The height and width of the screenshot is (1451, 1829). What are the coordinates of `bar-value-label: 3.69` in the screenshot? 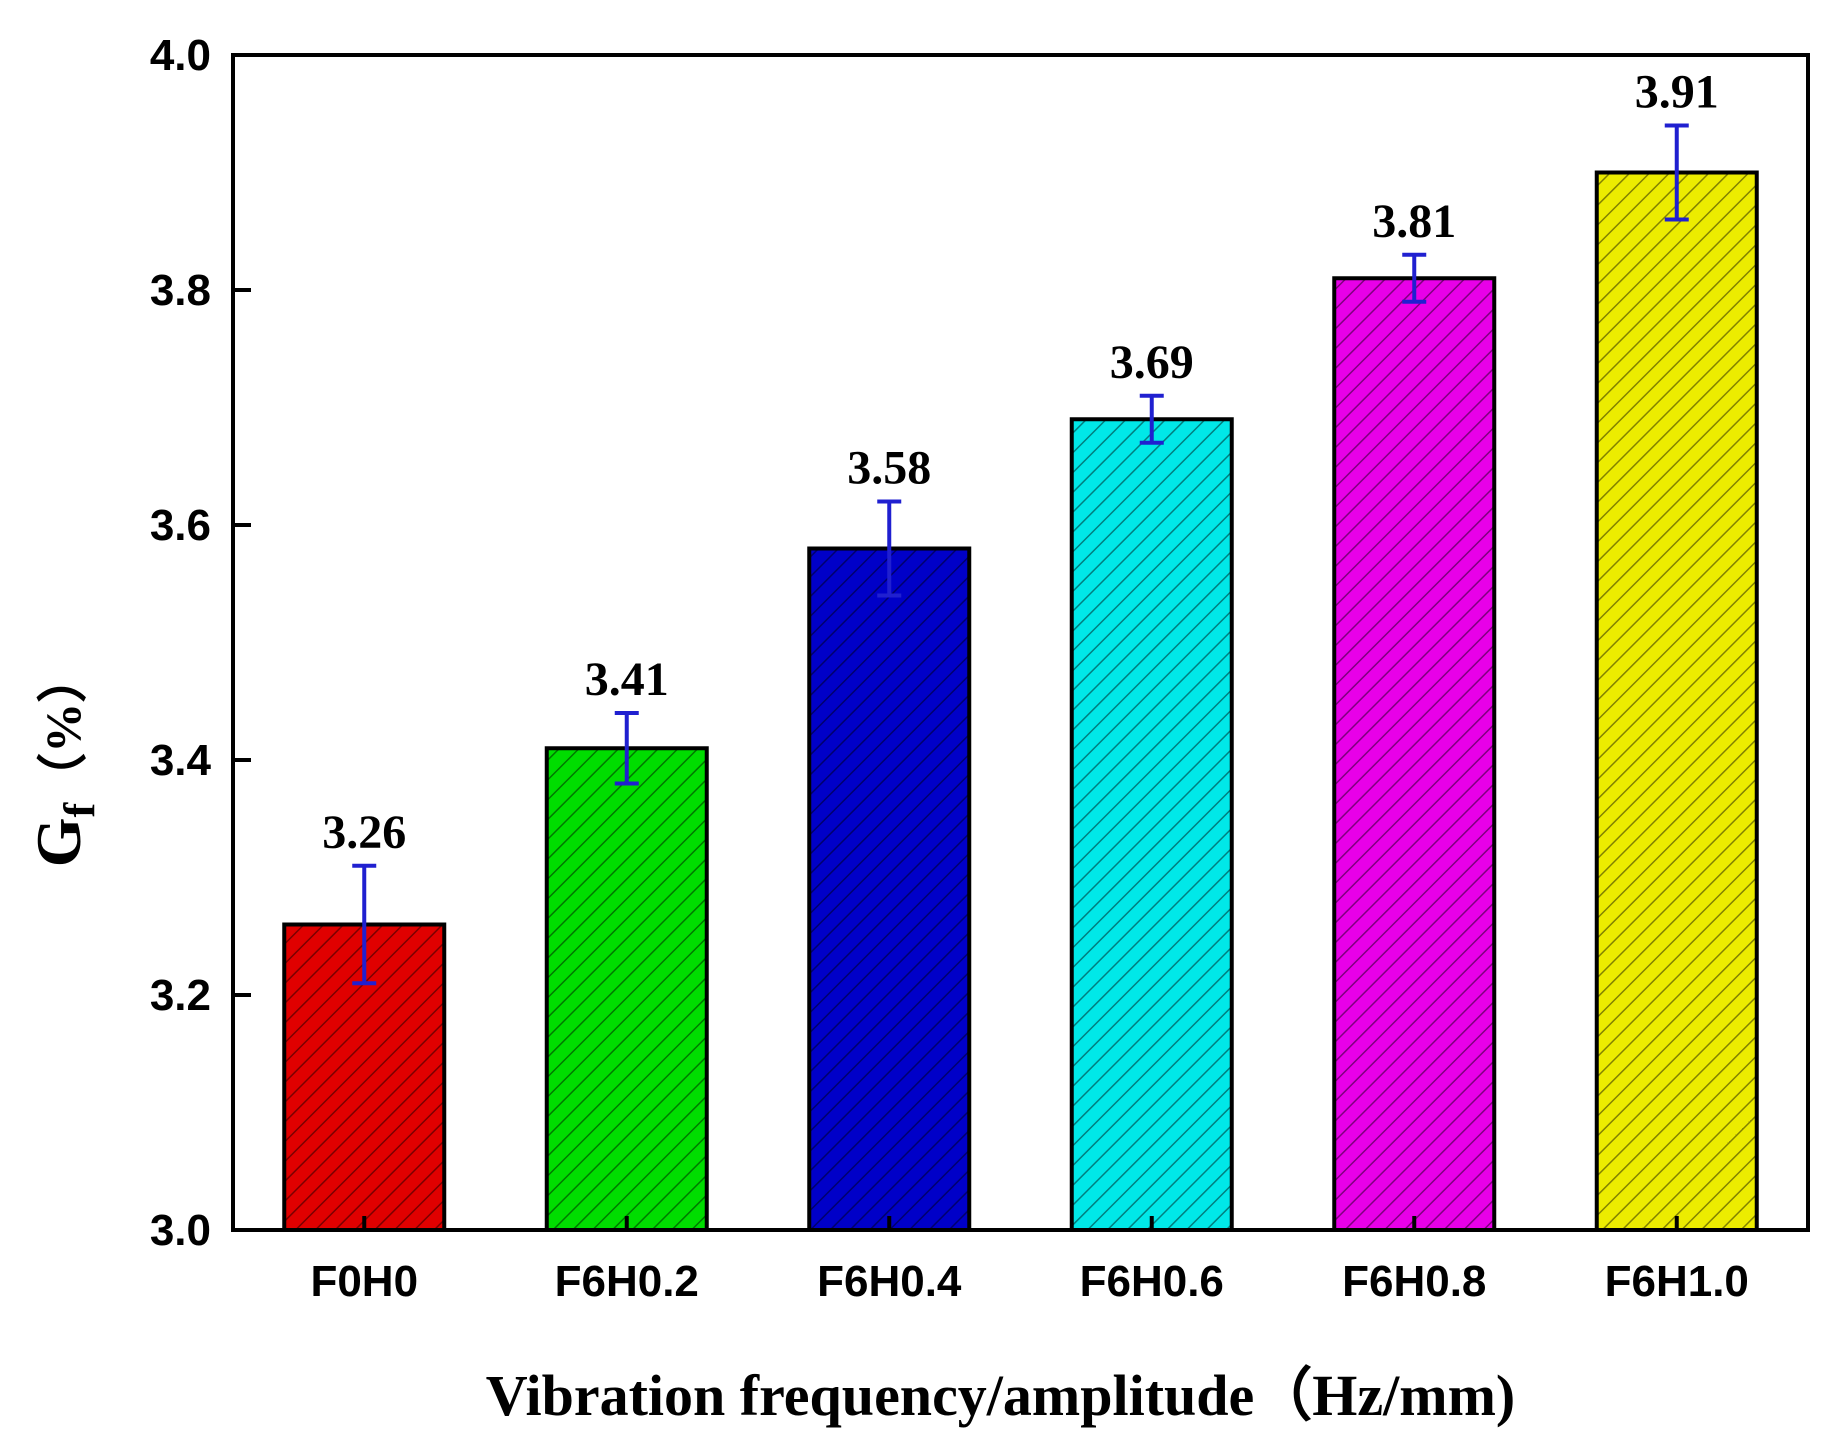 It's located at (1152, 362).